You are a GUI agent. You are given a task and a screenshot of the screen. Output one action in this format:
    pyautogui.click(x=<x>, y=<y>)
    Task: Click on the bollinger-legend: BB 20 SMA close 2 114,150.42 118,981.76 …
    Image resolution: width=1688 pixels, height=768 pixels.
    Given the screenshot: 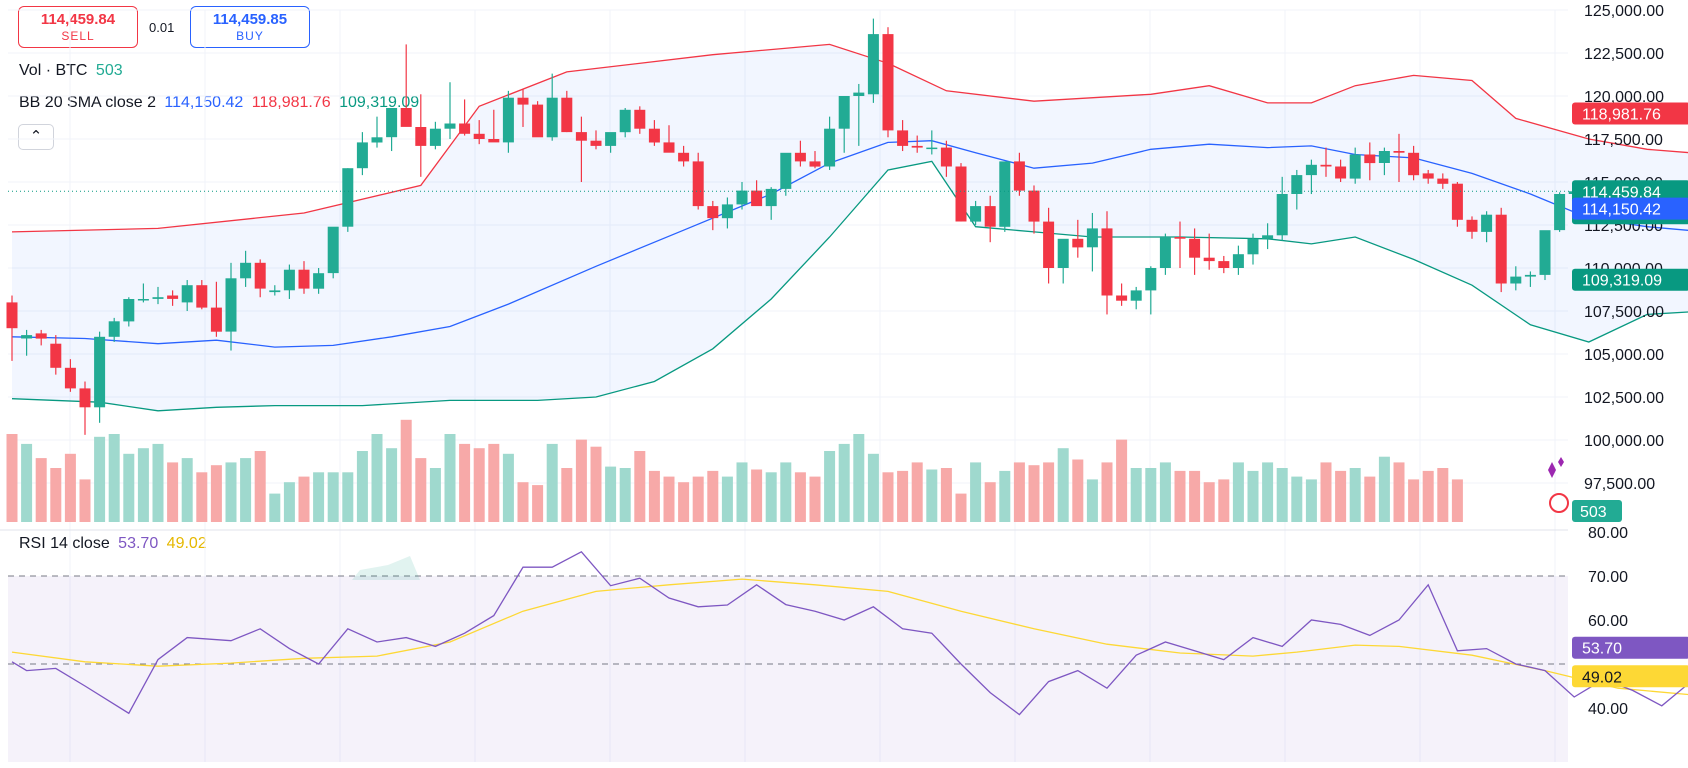 What is the action you would take?
    pyautogui.click(x=221, y=103)
    